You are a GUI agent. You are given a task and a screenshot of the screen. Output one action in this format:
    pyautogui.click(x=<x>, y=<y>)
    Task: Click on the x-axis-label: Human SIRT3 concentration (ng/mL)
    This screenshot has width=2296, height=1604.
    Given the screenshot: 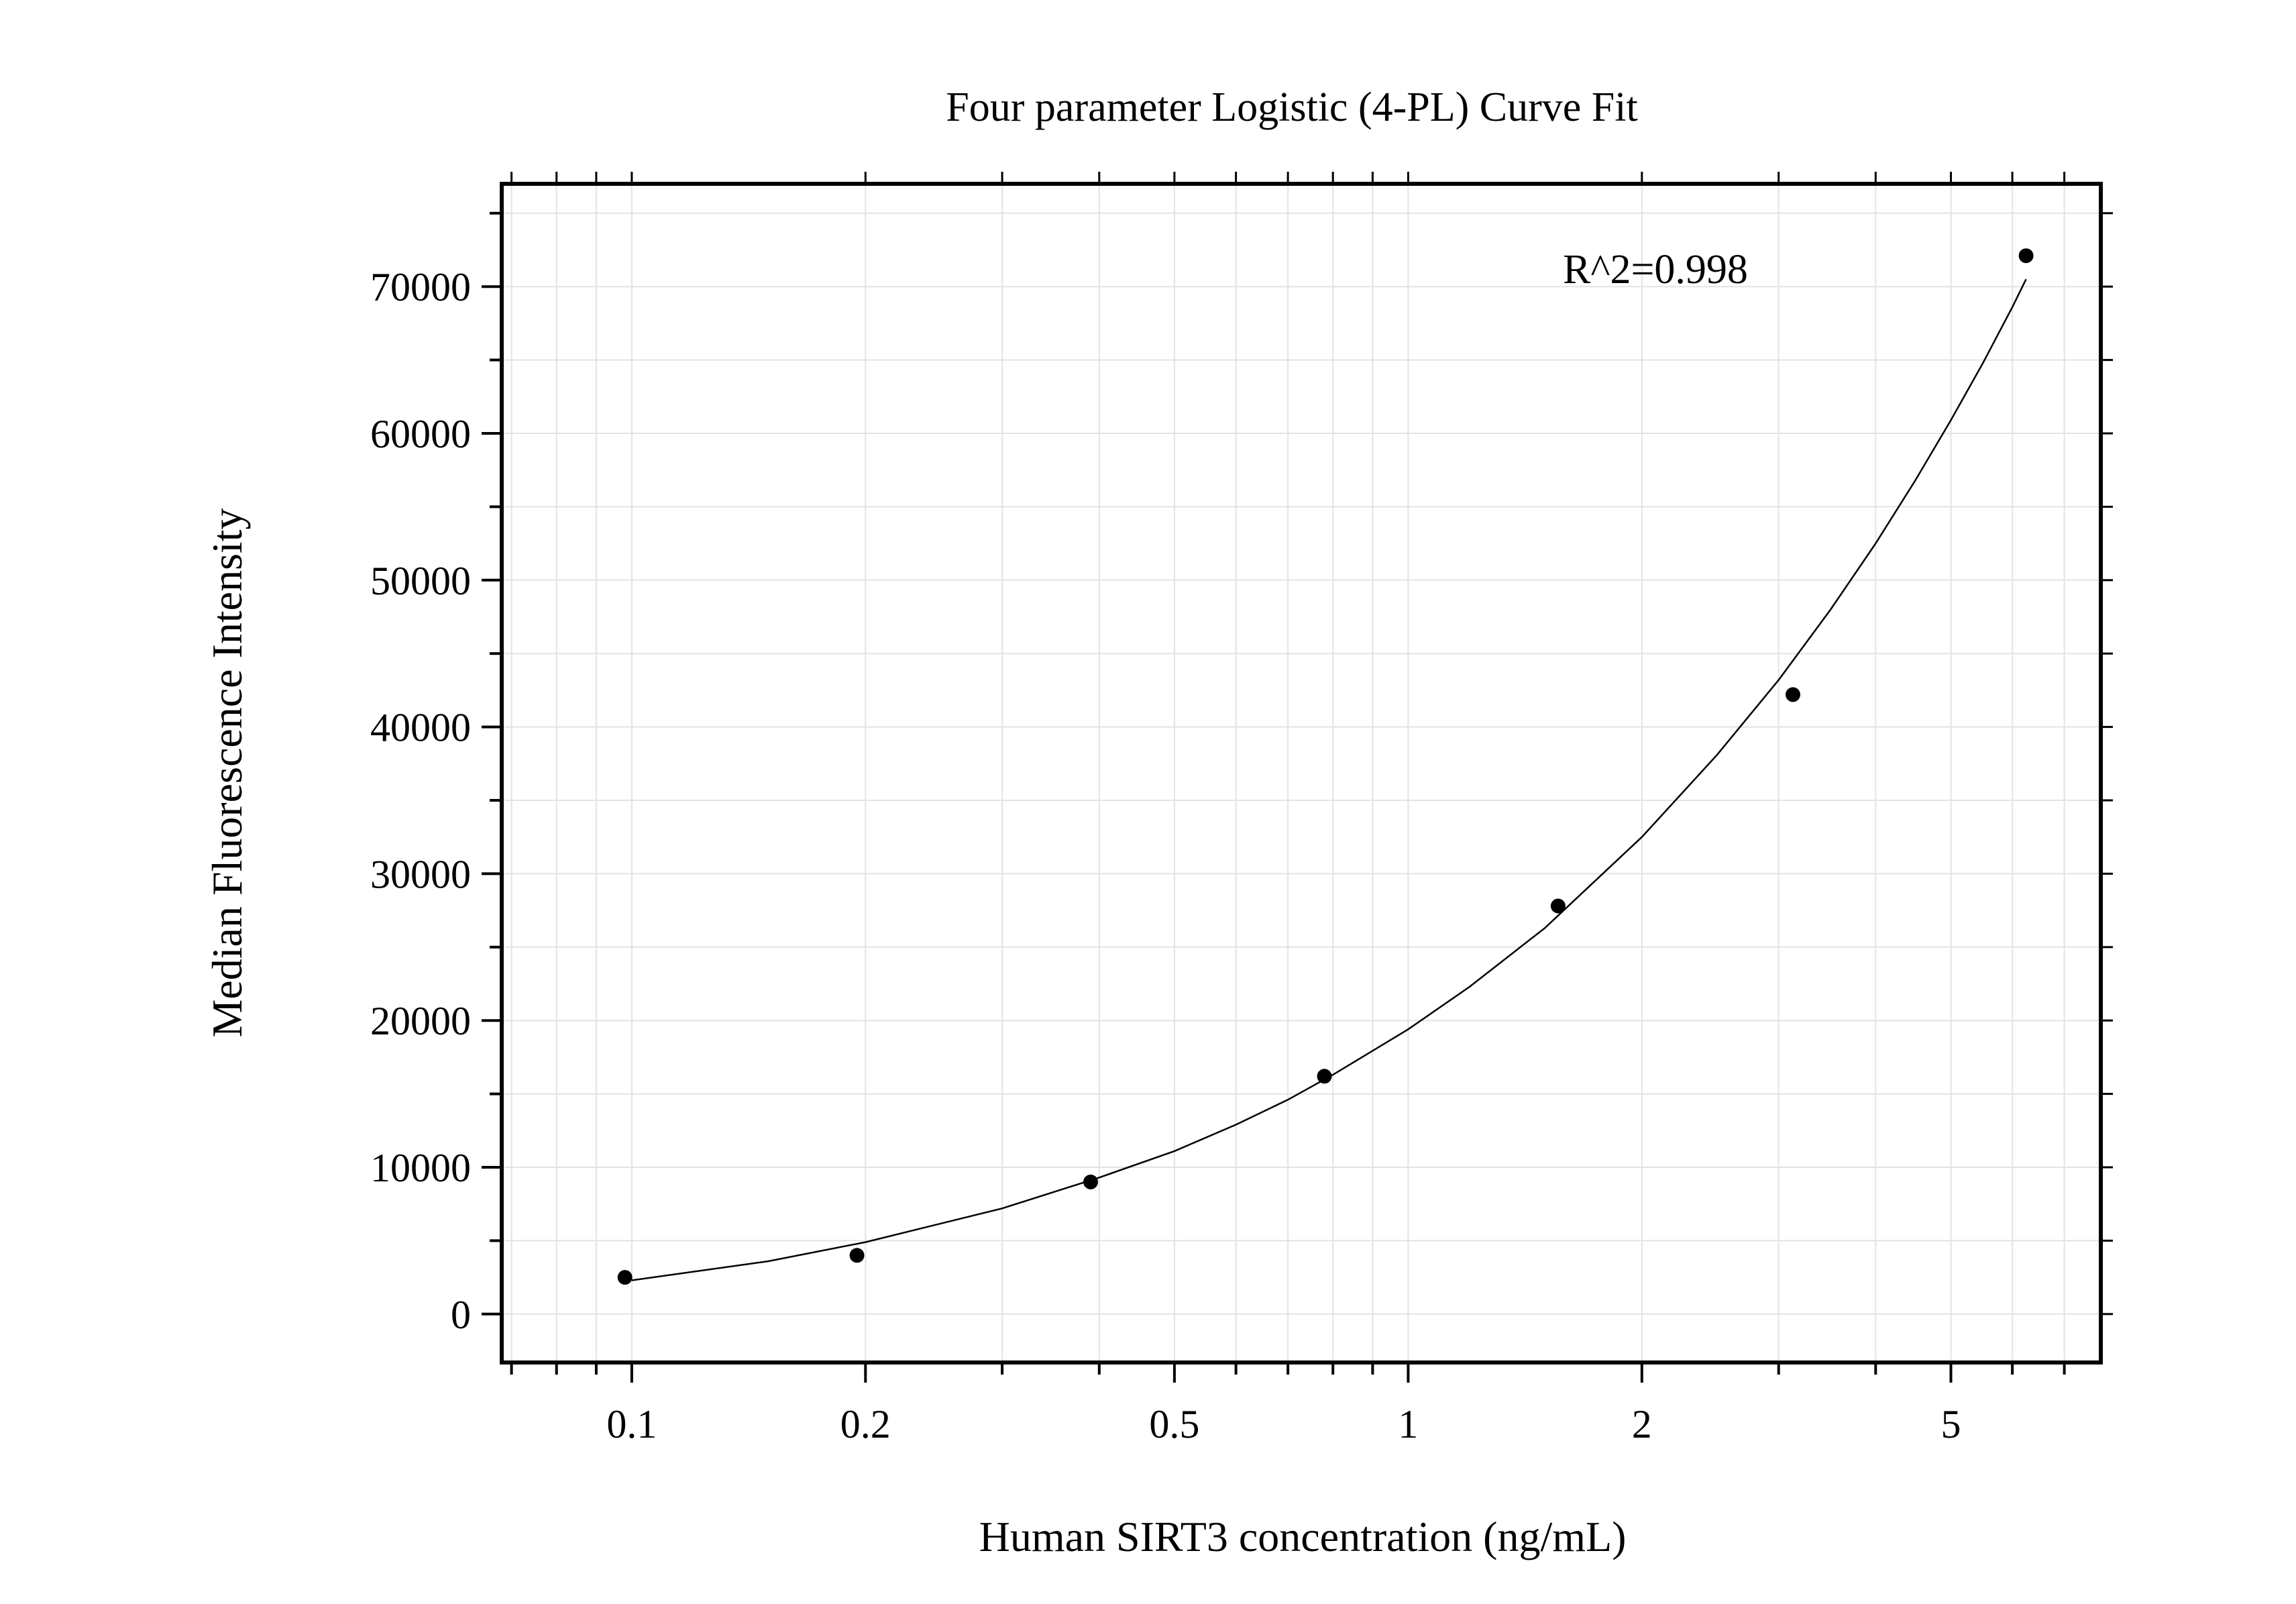 What is the action you would take?
    pyautogui.click(x=1303, y=1536)
    